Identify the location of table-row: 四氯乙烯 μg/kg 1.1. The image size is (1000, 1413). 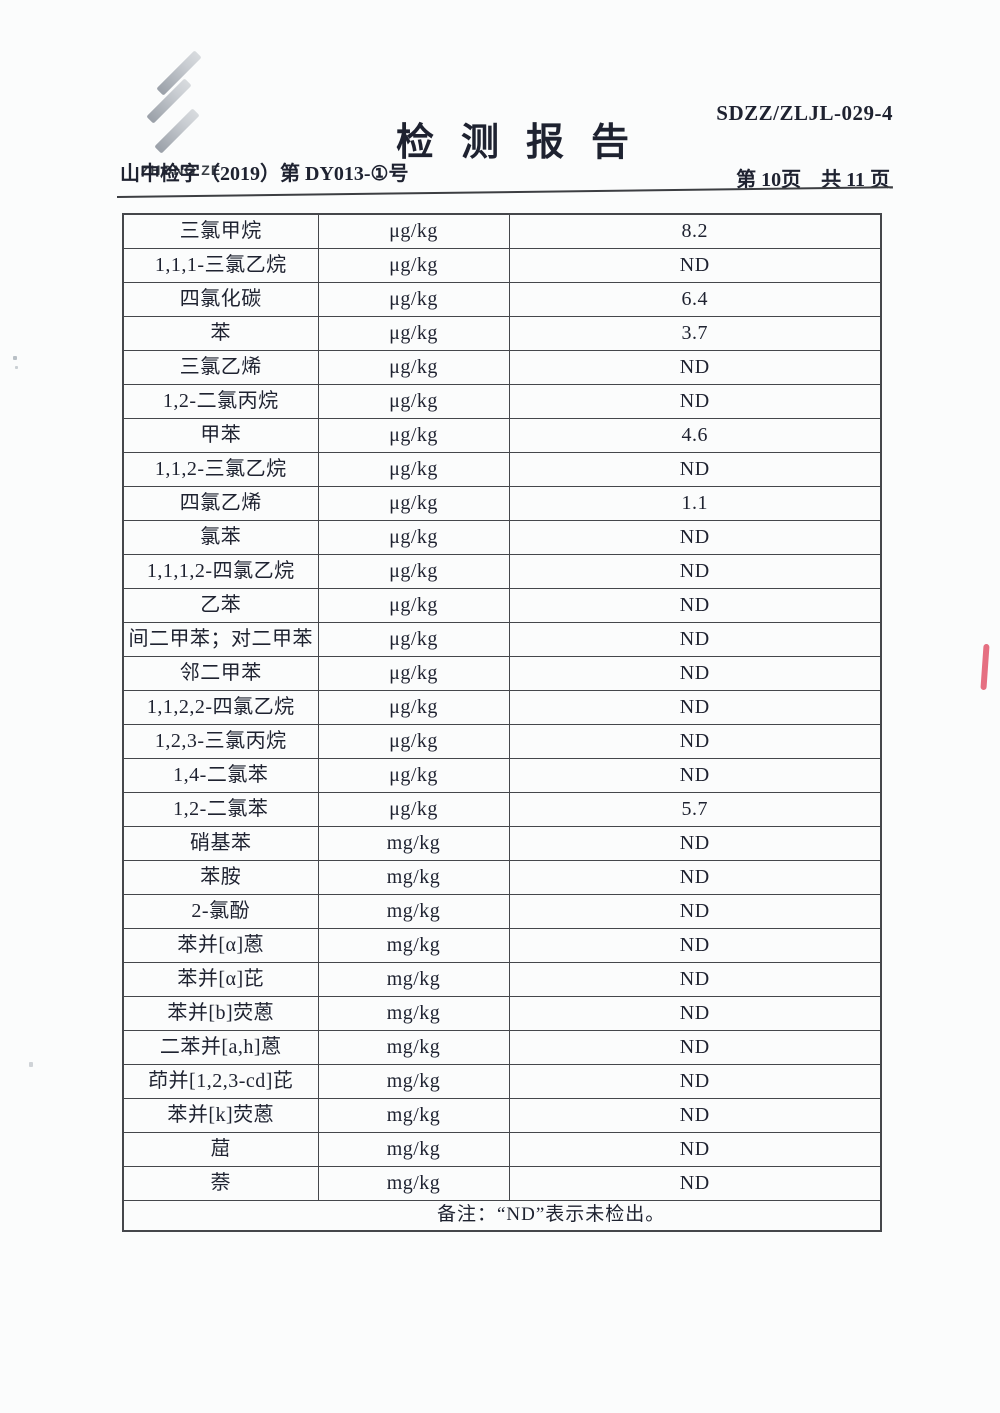
(502, 503).